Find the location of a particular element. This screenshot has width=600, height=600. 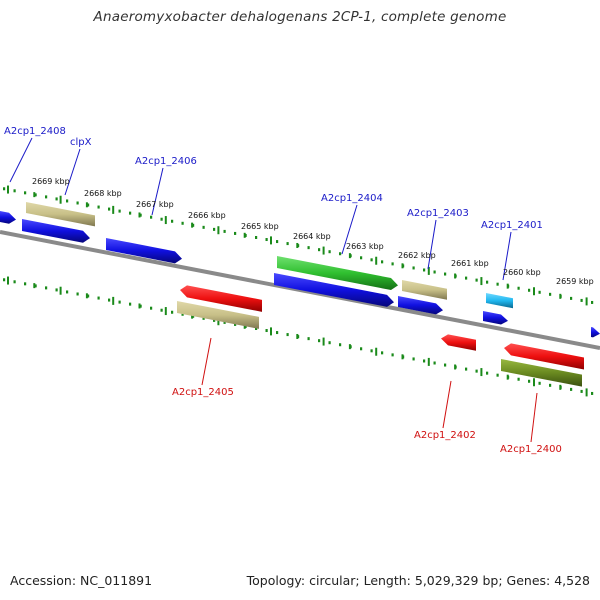

gene-feature-clpx is located at coordinates (60, 214).